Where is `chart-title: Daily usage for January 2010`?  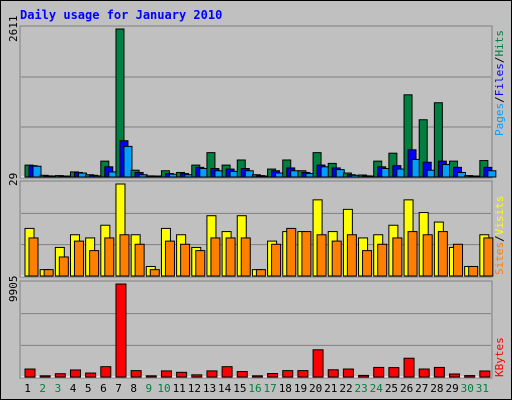
chart-title: Daily usage for January 2010 is located at coordinates (121, 15).